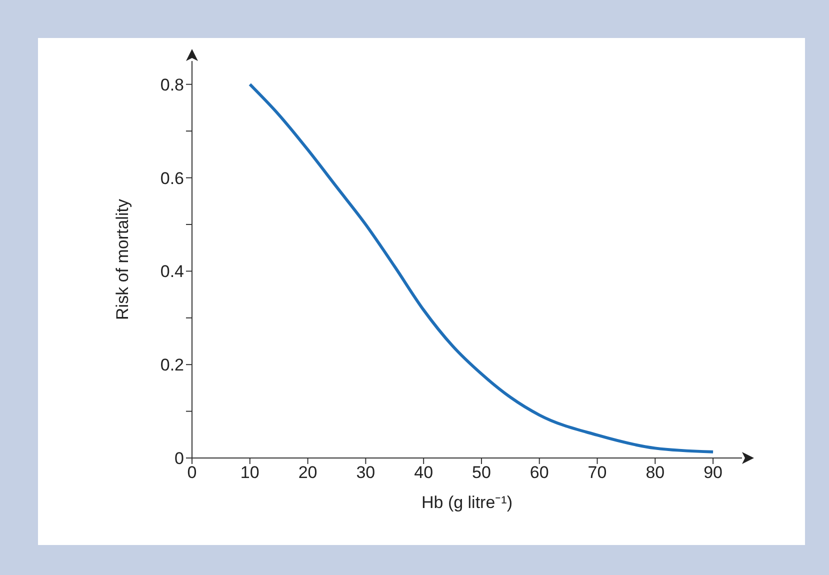  What do you see at coordinates (539, 472) in the screenshot?
I see `x-tick-label: 60` at bounding box center [539, 472].